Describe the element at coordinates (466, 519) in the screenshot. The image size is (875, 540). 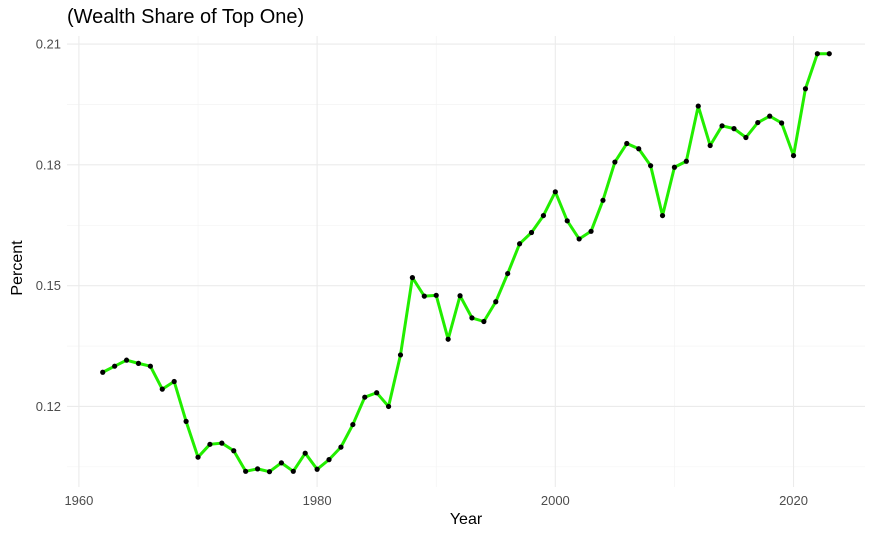
I see `x-axis-label: Year` at that location.